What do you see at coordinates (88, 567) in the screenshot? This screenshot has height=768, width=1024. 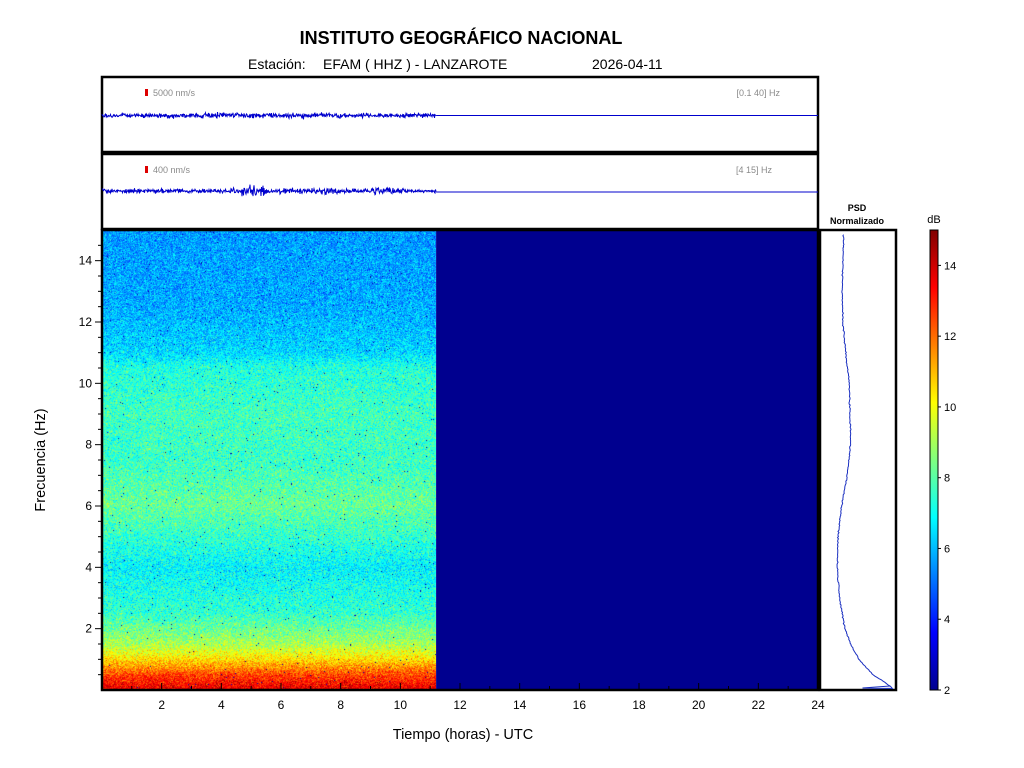 I see `y-tick-label: 4` at bounding box center [88, 567].